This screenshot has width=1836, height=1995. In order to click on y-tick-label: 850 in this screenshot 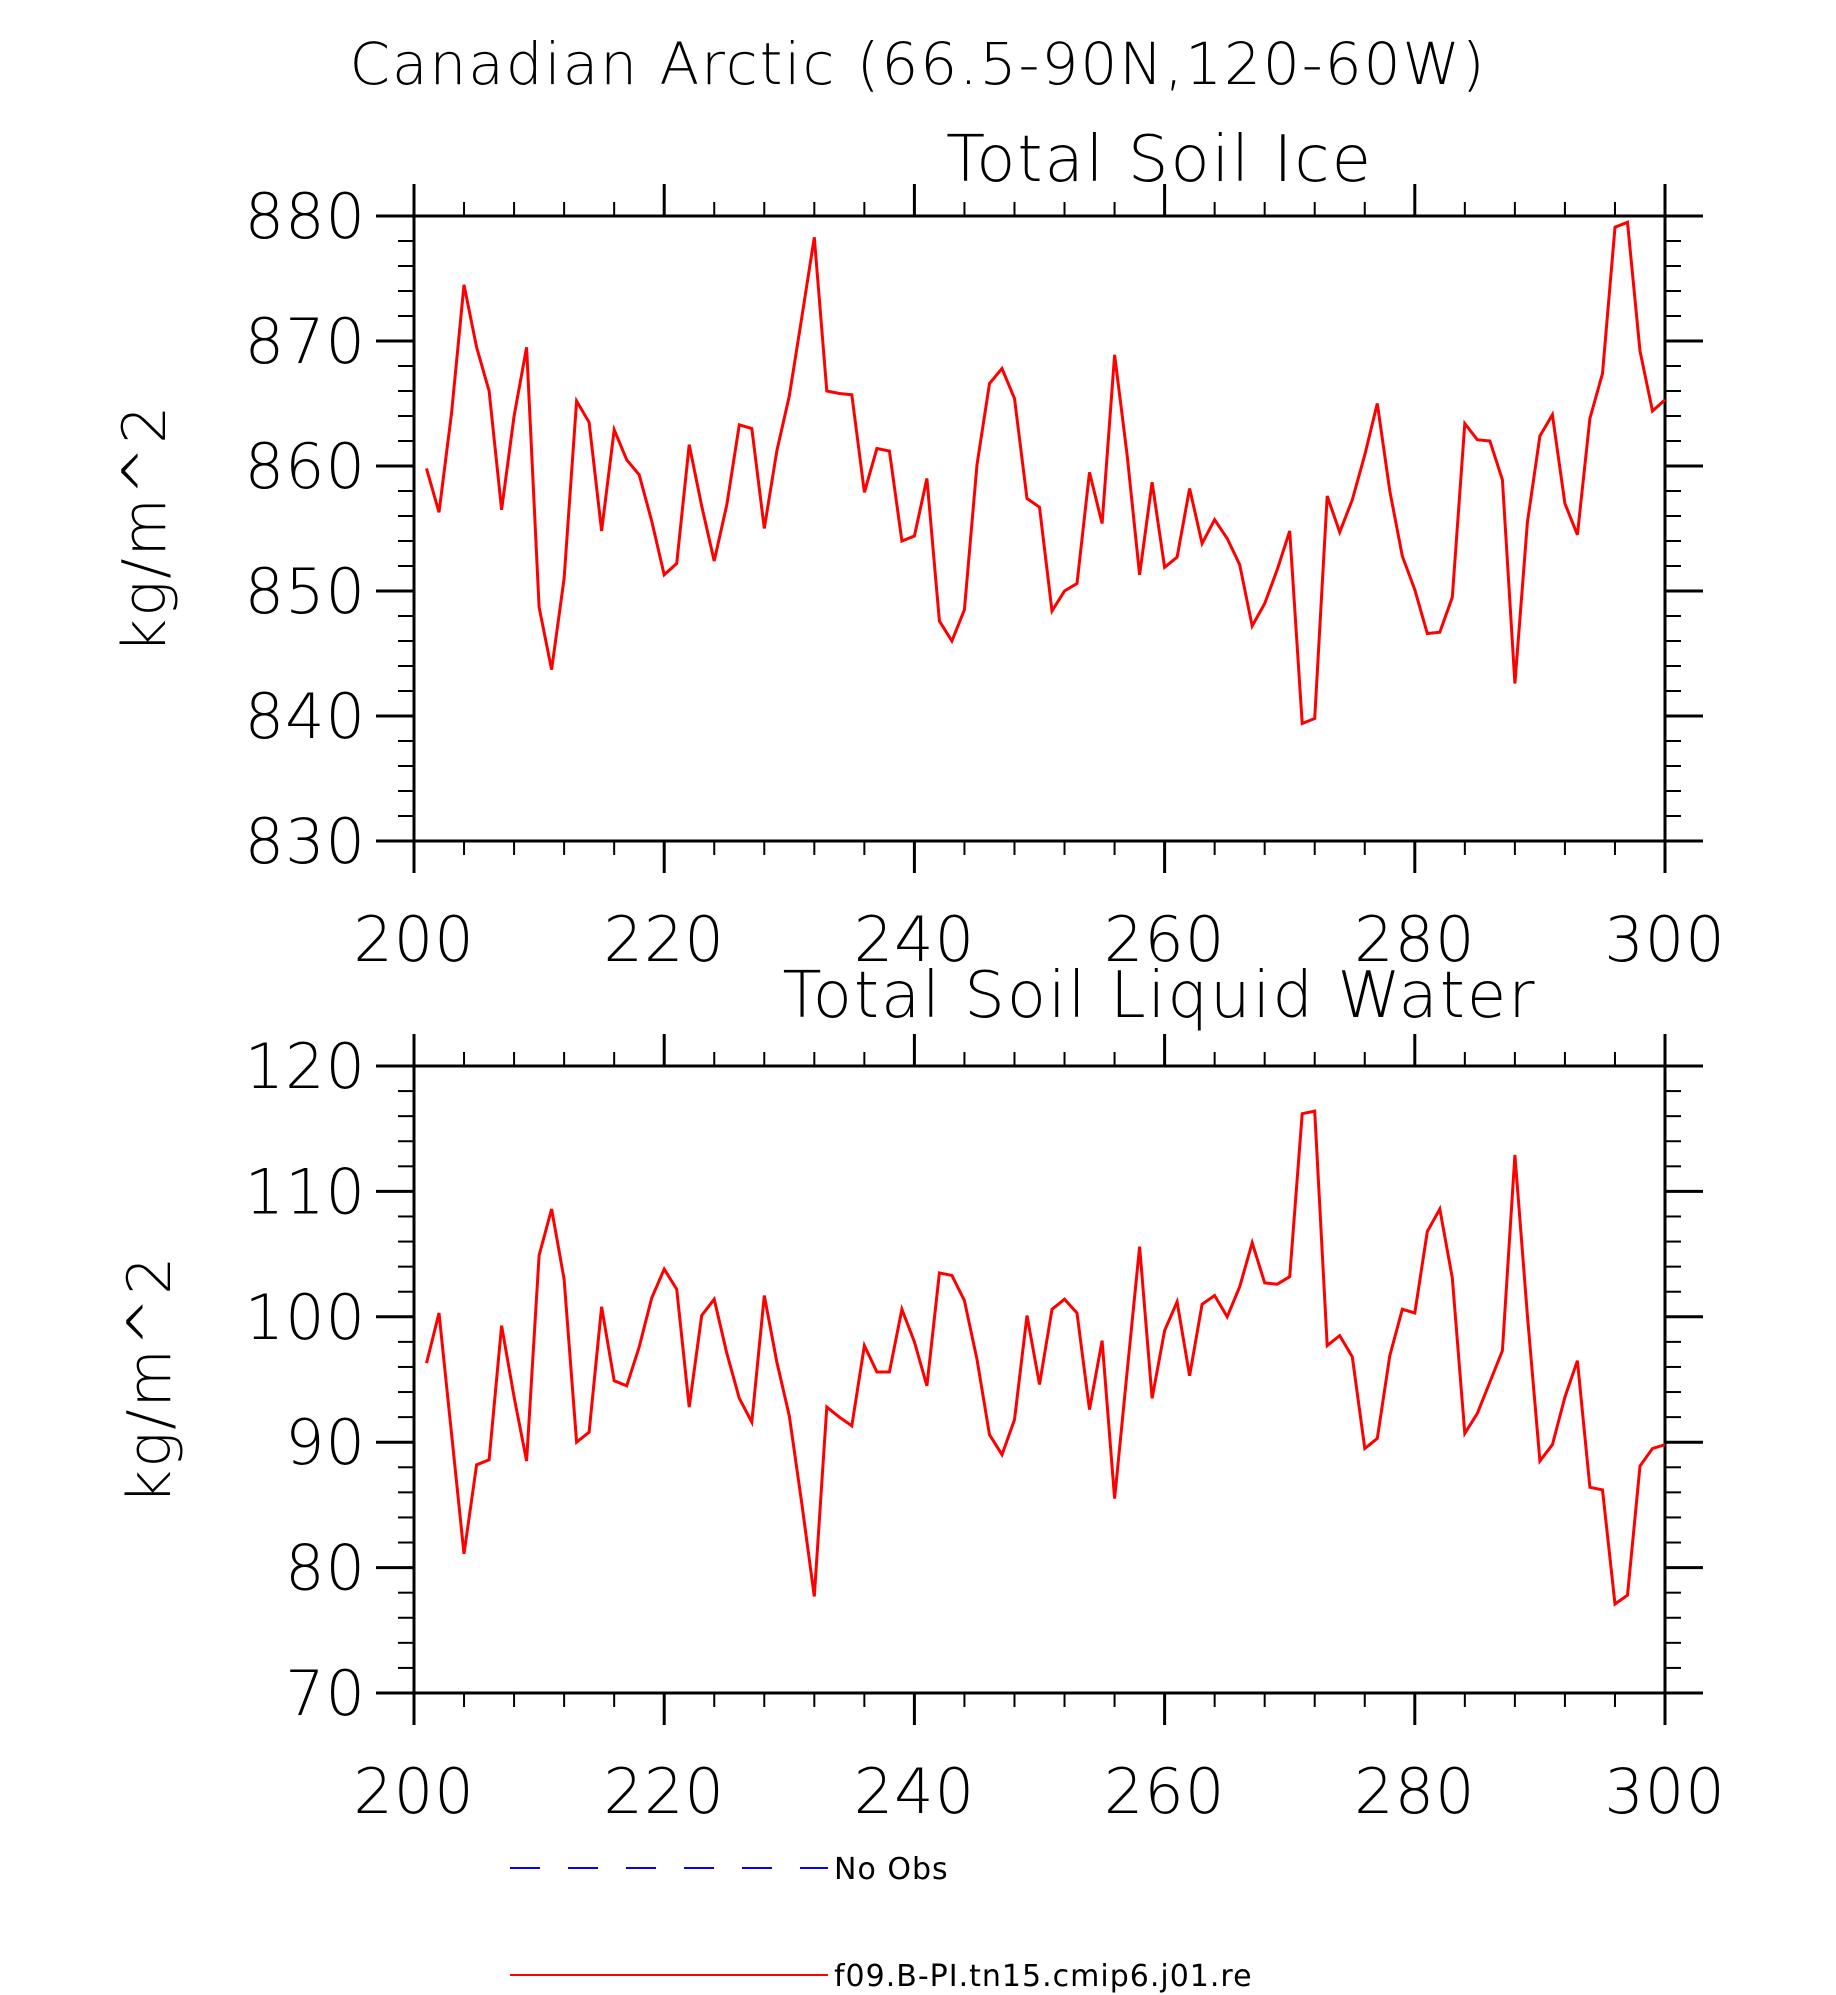, I will do `click(305, 591)`.